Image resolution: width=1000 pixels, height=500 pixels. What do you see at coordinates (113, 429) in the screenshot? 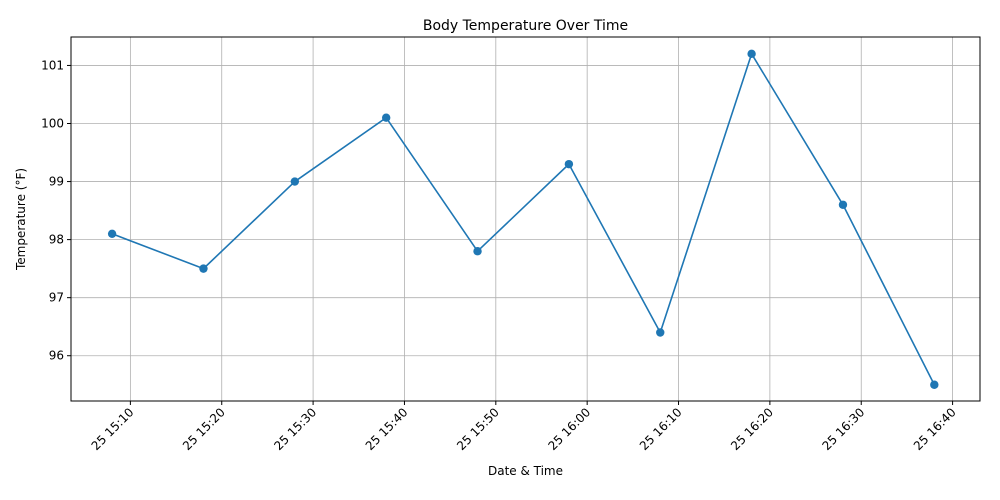
I see `x-tick-label: 25 15:10` at bounding box center [113, 429].